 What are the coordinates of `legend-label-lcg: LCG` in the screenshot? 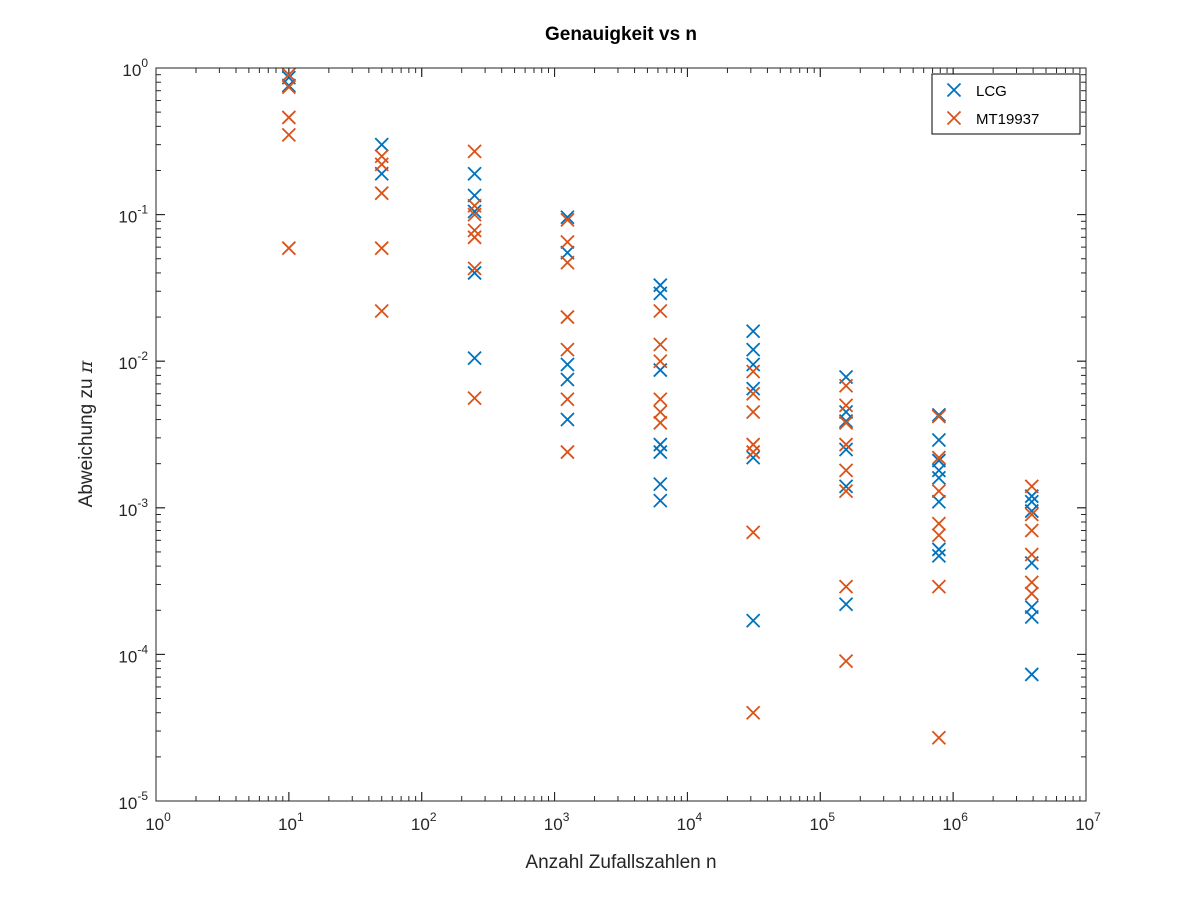 It's located at (991, 91).